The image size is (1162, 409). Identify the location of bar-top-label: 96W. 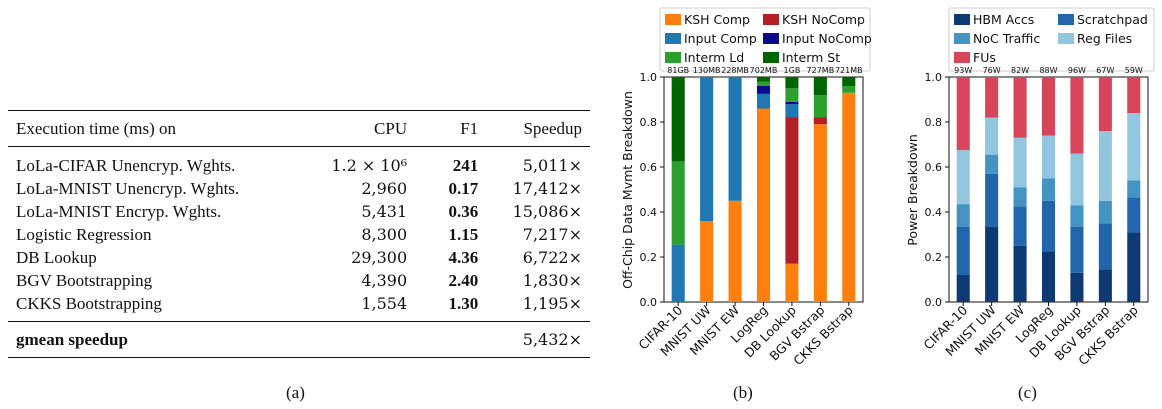
(1077, 70).